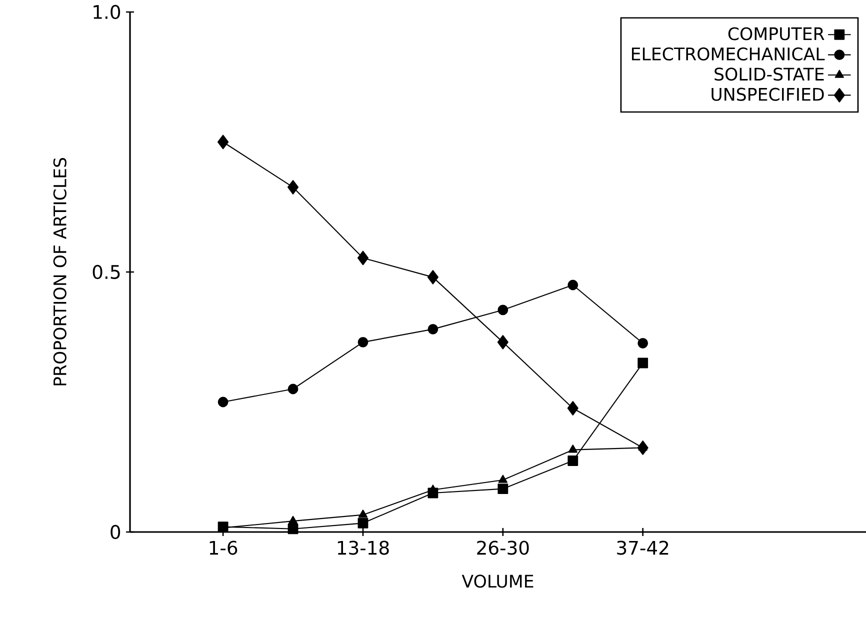 This screenshot has height=629, width=866. I want to click on x-tick-label: 26-30, so click(503, 547).